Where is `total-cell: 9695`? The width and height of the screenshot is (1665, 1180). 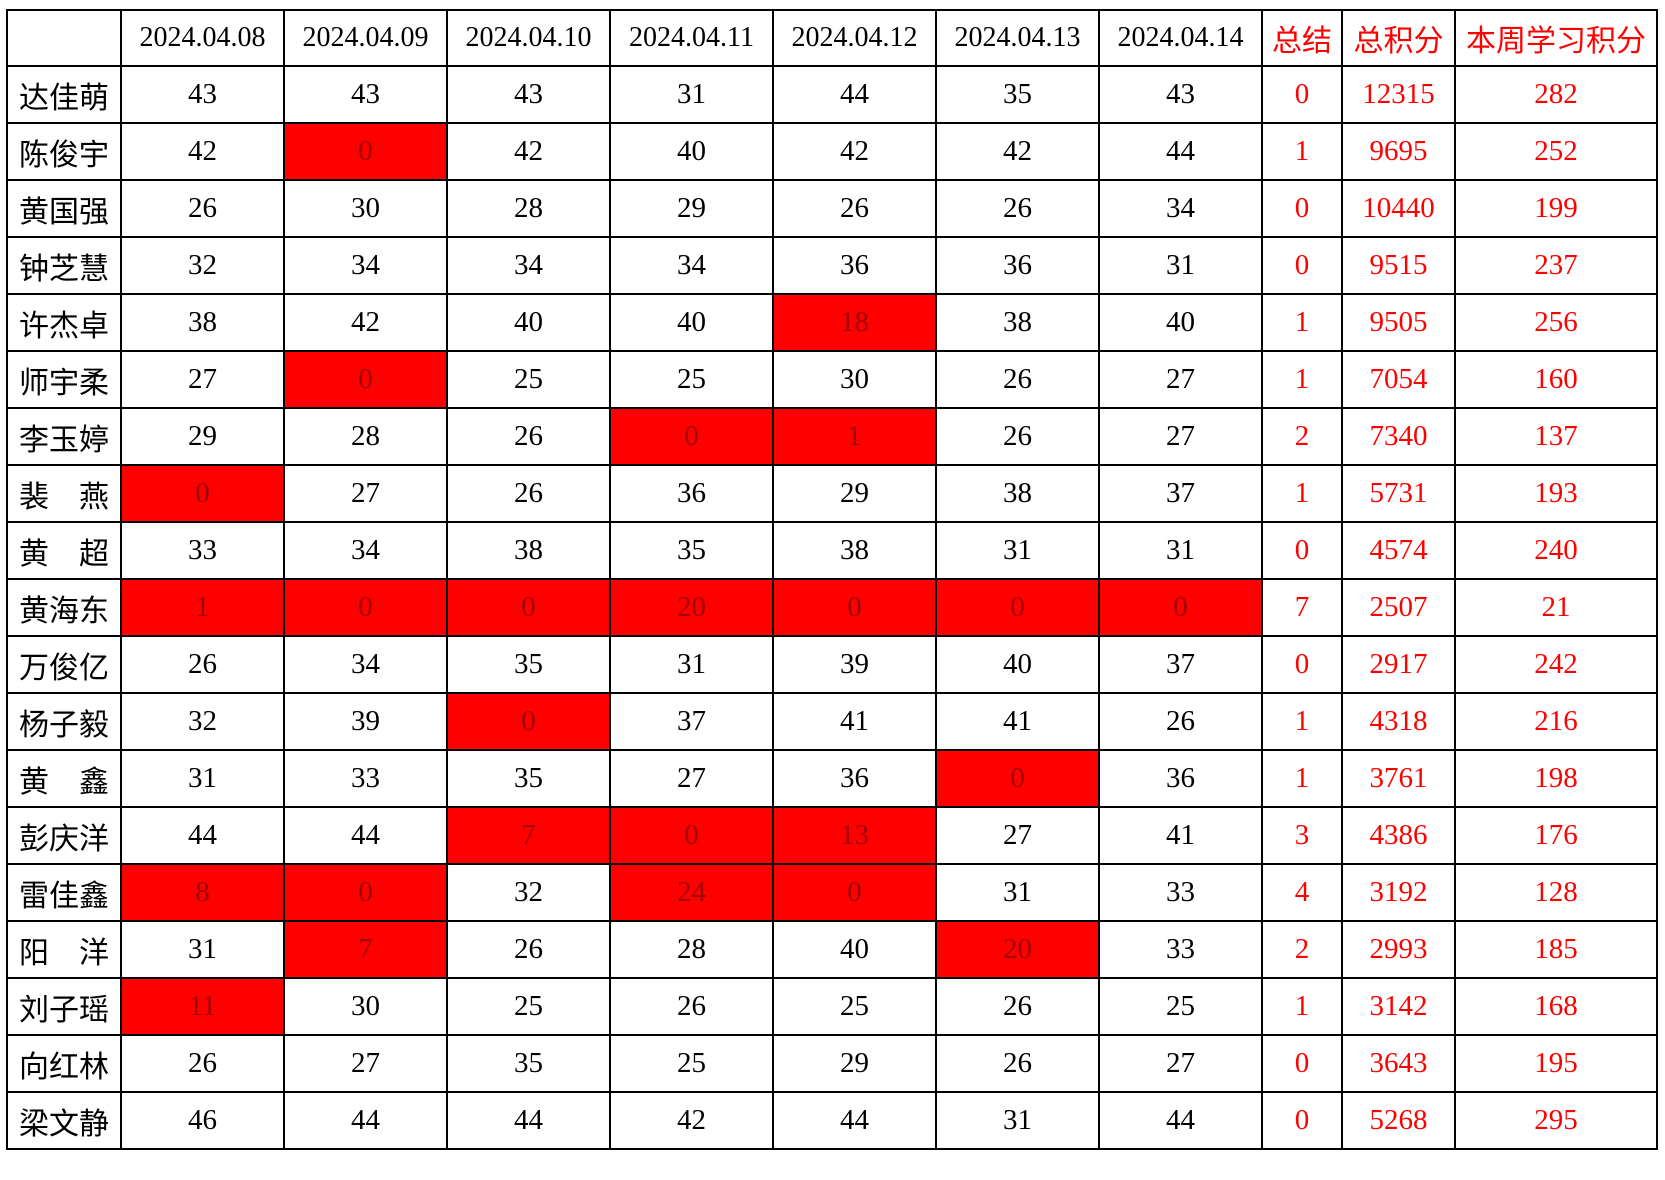
total-cell: 9695 is located at coordinates (1398, 151).